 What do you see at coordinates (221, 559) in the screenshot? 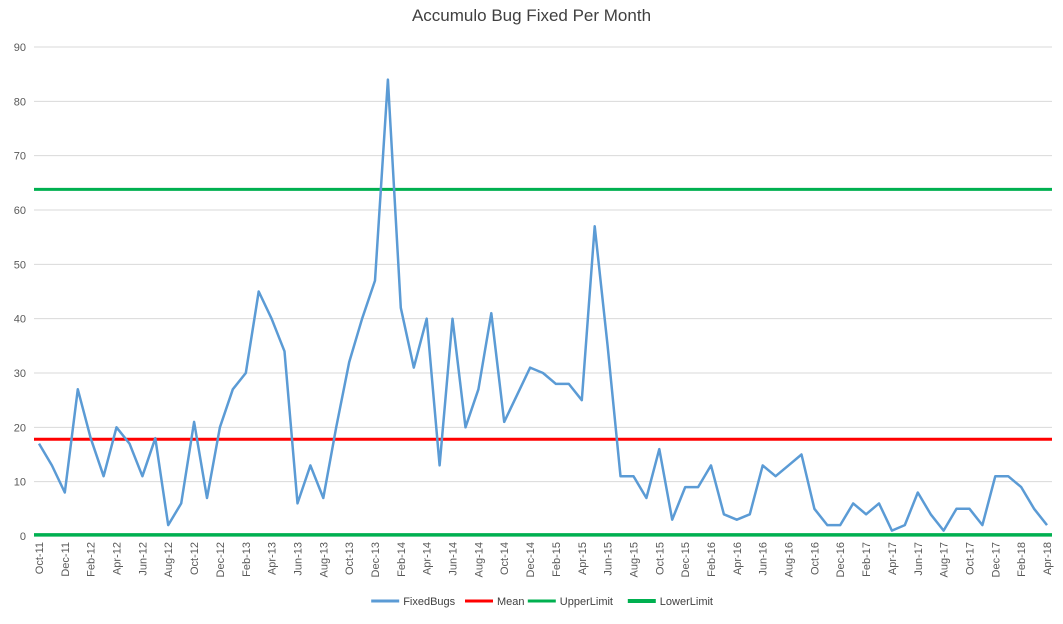
I see `x-tick-label: Dec-12` at bounding box center [221, 559].